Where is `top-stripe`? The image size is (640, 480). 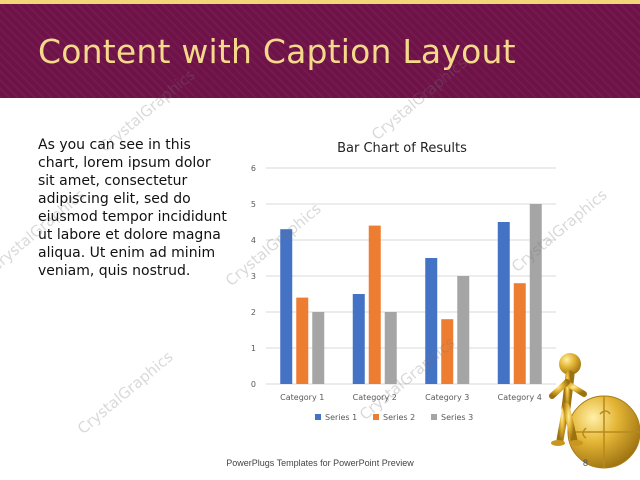 top-stripe is located at coordinates (320, 2).